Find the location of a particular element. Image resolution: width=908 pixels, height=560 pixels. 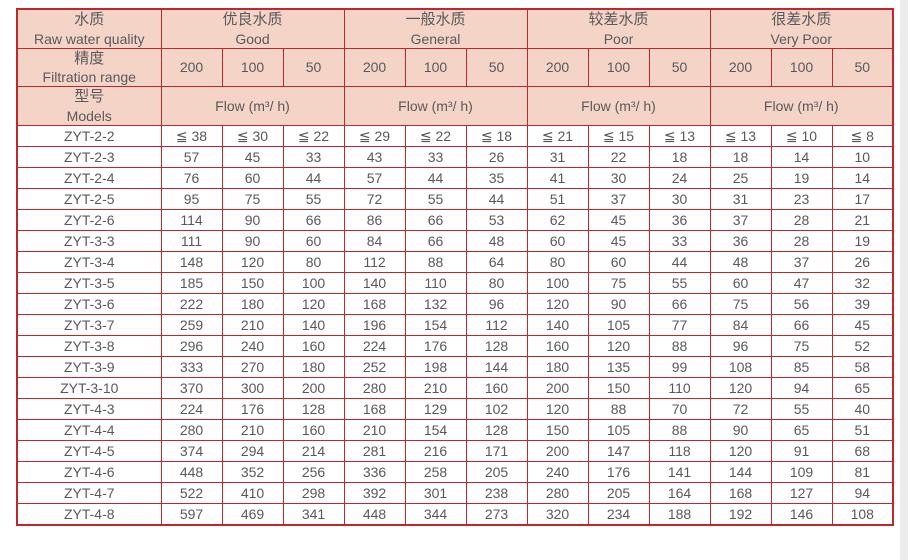

table-row: ZYT-2-5 95 75 55 72 55 44 51 37 30 31 23 17 is located at coordinates (455, 199).